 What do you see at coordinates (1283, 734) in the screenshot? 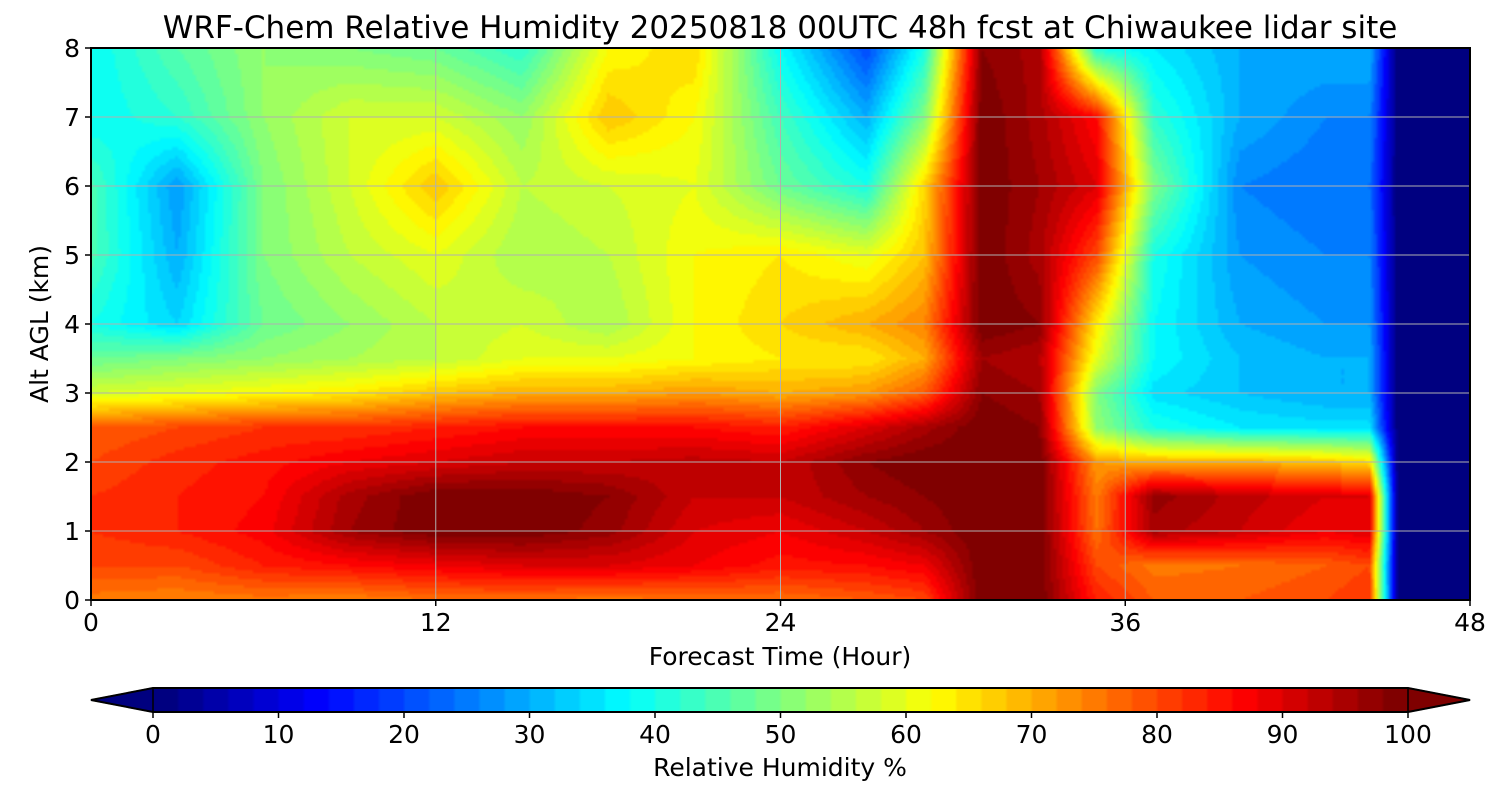
I see `colorbar-tick-label: 90` at bounding box center [1283, 734].